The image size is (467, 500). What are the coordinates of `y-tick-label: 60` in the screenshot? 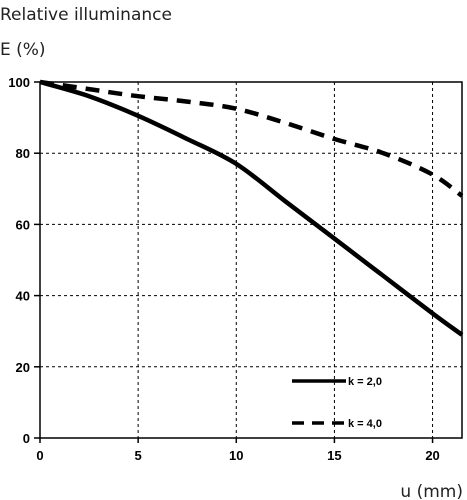 It's located at (23, 224).